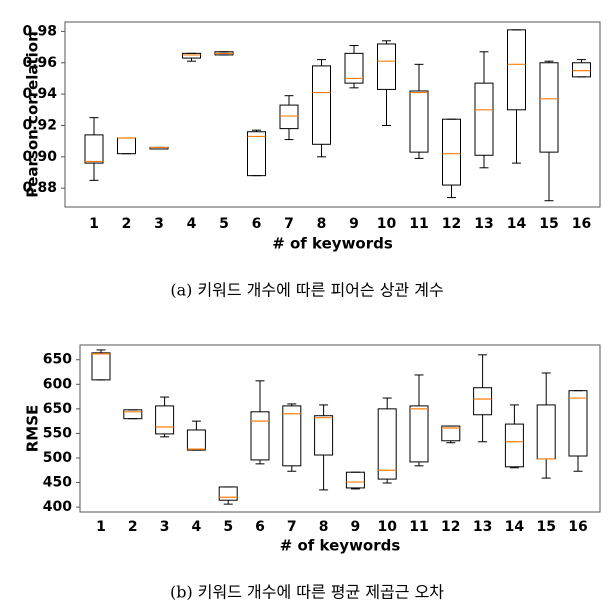  Describe the element at coordinates (39, 157) in the screenshot. I see `y-tick-label: 0.90` at that location.